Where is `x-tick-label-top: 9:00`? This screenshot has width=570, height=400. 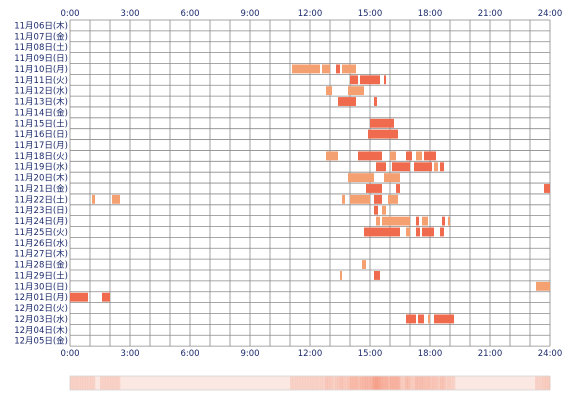
x-tick-label-top: 9:00 is located at coordinates (249, 14).